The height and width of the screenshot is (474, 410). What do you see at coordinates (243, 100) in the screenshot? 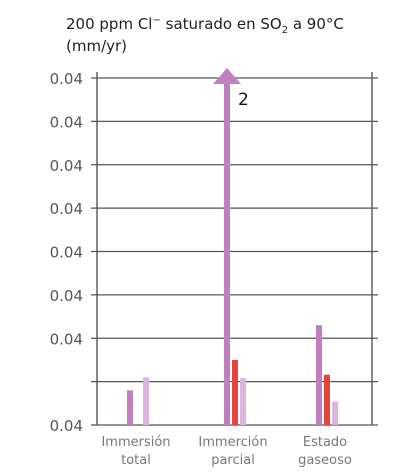
I see `overflow-annotation-label: 2` at bounding box center [243, 100].